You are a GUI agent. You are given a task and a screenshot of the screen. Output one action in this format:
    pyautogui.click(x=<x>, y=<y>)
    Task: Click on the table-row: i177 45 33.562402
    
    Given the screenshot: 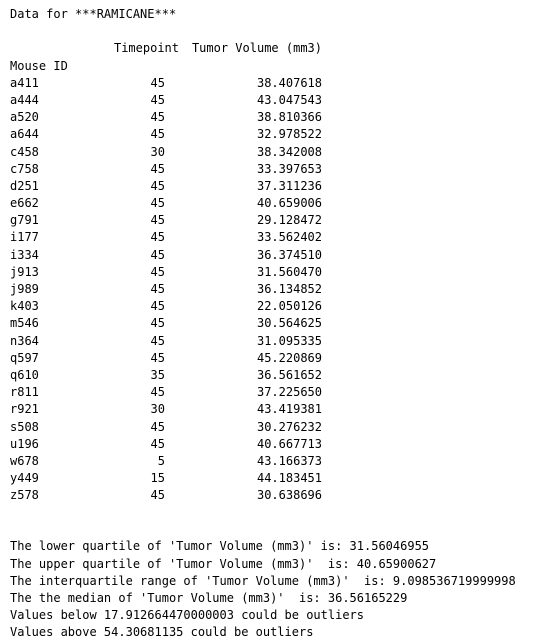 What is the action you would take?
    pyautogui.click(x=283, y=237)
    